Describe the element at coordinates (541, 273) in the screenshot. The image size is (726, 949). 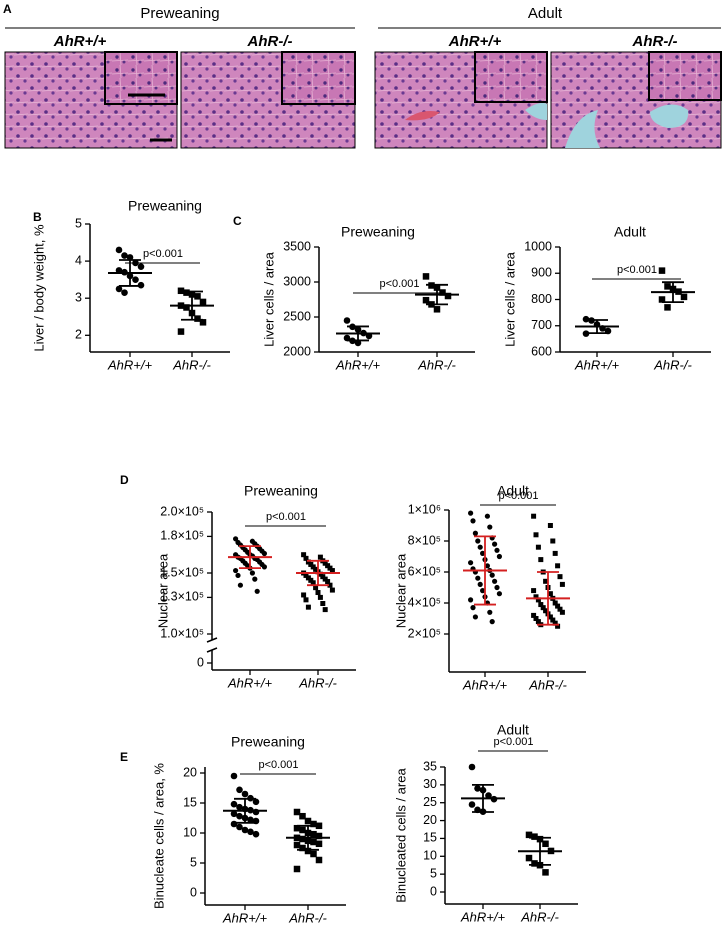
I see `y-tick-label: 900` at that location.